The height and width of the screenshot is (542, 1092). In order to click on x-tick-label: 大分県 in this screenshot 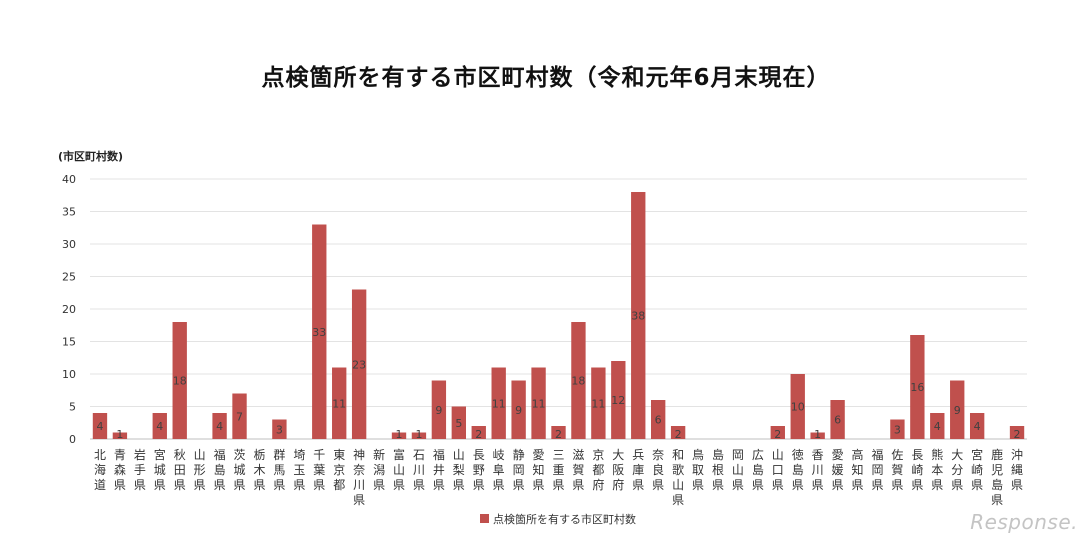, I will do `click(957, 470)`.